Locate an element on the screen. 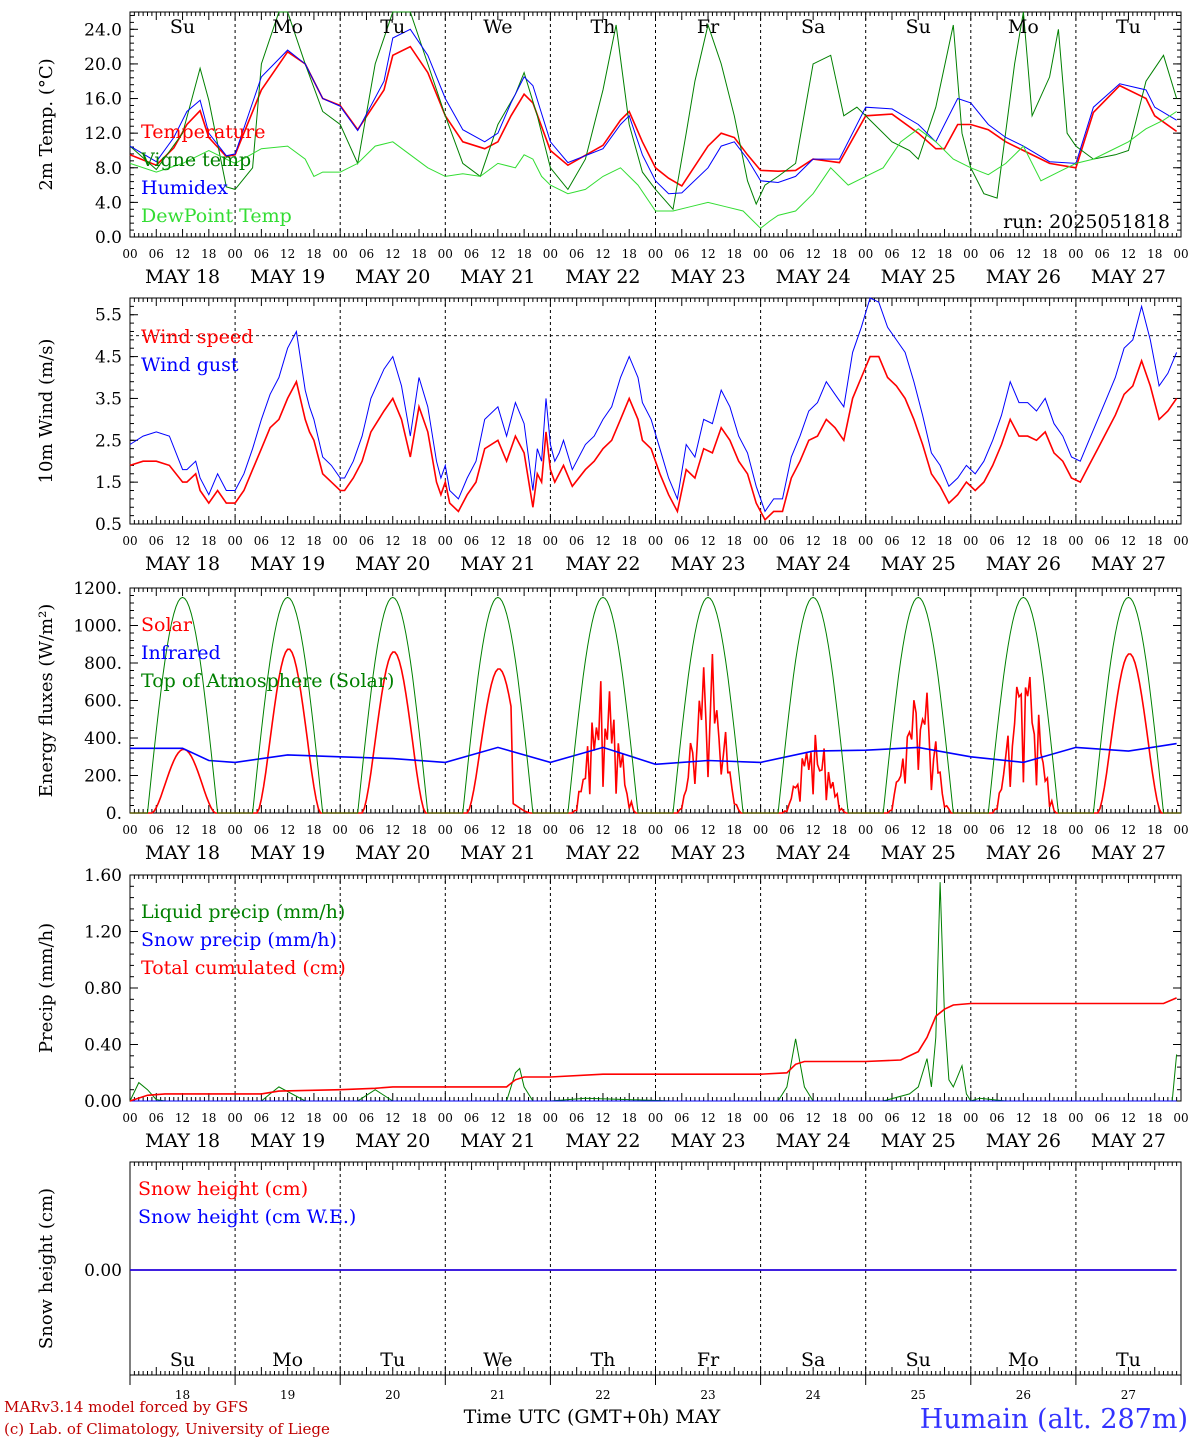 The height and width of the screenshot is (1440, 1194). weekday-label: Th is located at coordinates (602, 1360).